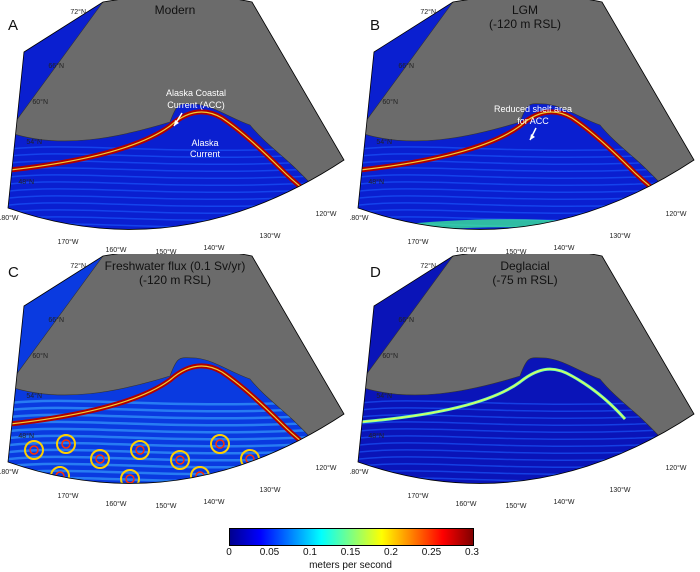 The width and height of the screenshot is (700, 572). What do you see at coordinates (350, 565) in the screenshot?
I see `colorbar-label: meters per second` at bounding box center [350, 565].